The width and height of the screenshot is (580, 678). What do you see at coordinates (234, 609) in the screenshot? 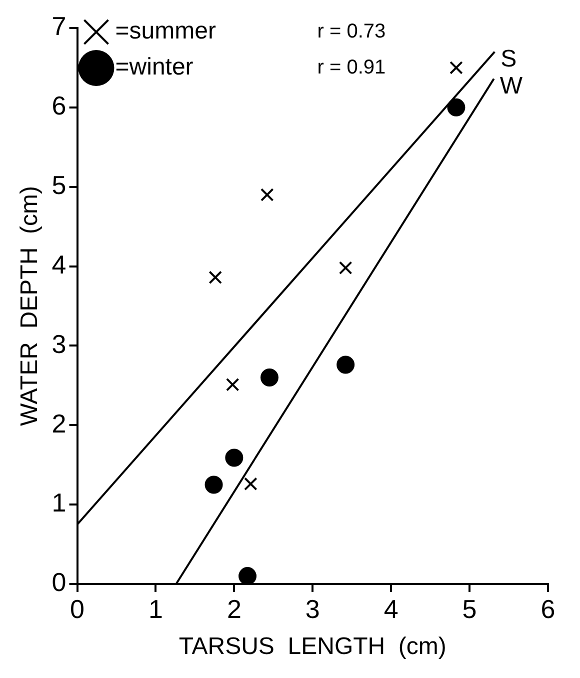
I see `x-tick-label: 2` at bounding box center [234, 609].